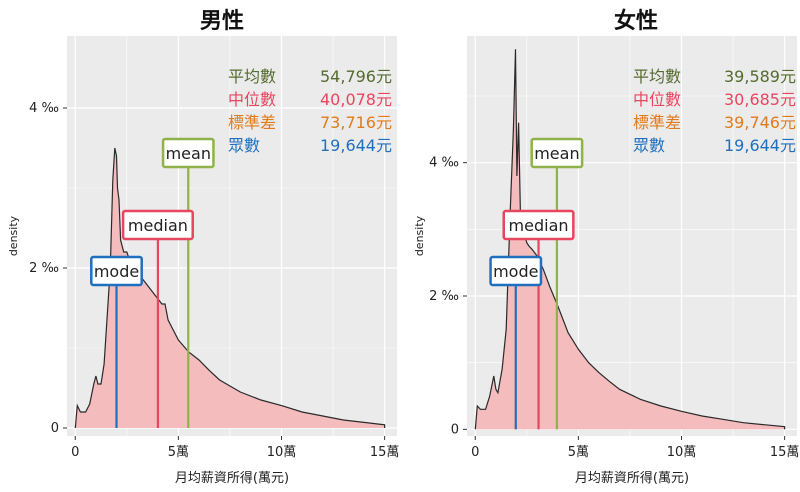 The height and width of the screenshot is (492, 800). Describe the element at coordinates (760, 122) in the screenshot. I see `stat-value: 39,746元` at that location.